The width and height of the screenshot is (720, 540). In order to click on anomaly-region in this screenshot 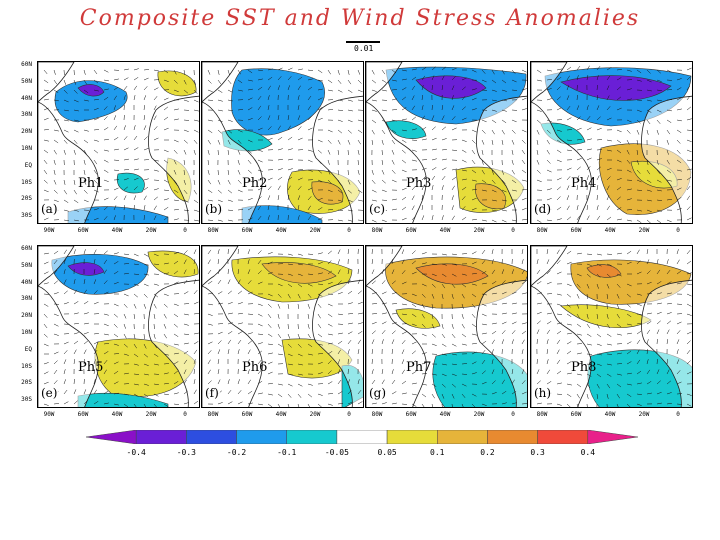, I will do `click(177, 83)`.